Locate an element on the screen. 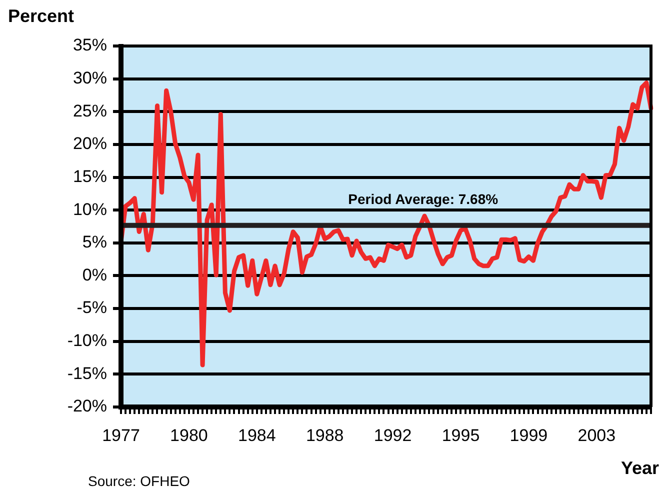  y-tick-label: 35% is located at coordinates (89, 45).